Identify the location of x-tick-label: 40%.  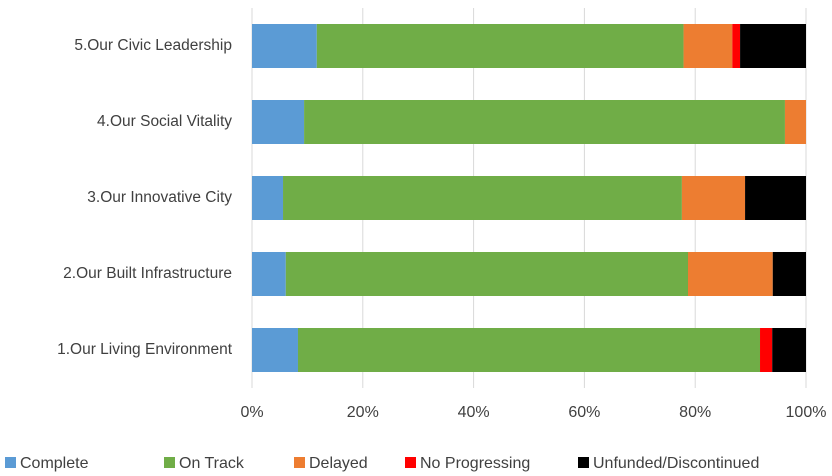
(474, 412).